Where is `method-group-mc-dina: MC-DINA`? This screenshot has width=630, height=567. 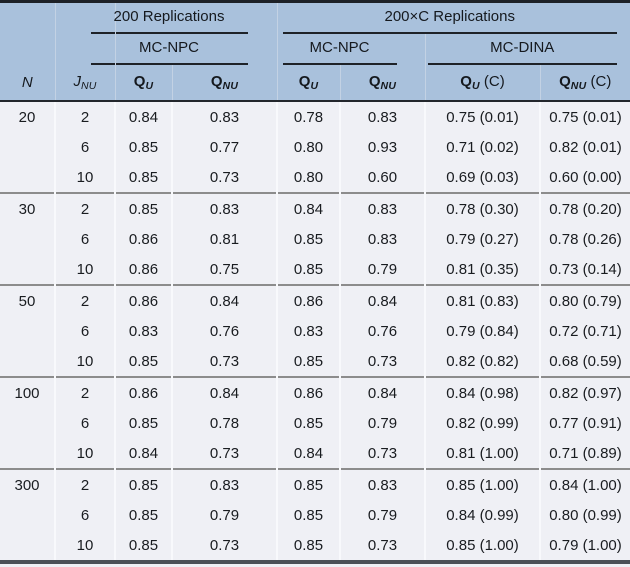
method-group-mc-dina: MC-DINA is located at coordinates (527, 49).